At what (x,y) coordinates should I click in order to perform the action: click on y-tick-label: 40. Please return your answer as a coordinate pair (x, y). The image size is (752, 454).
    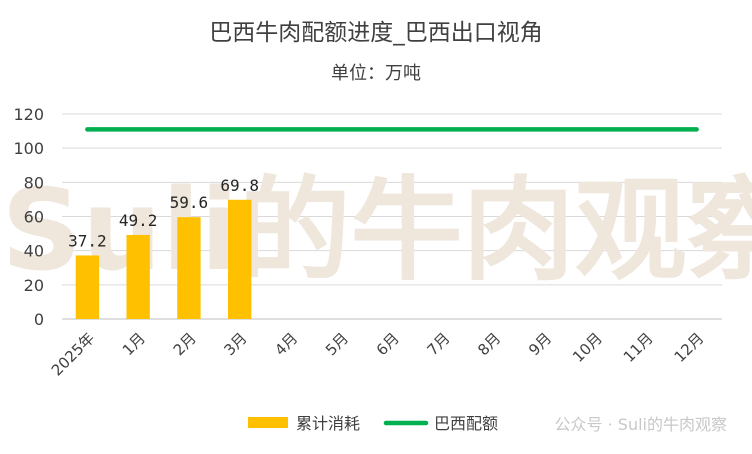
    Looking at the image, I should click on (34, 251).